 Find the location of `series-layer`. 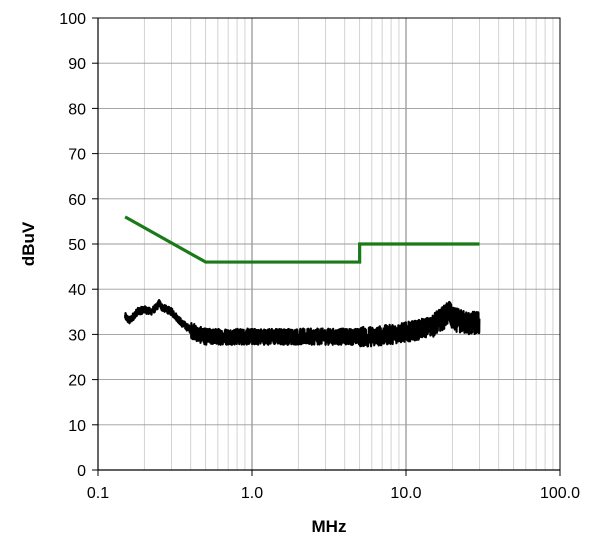

series-layer is located at coordinates (302, 281).